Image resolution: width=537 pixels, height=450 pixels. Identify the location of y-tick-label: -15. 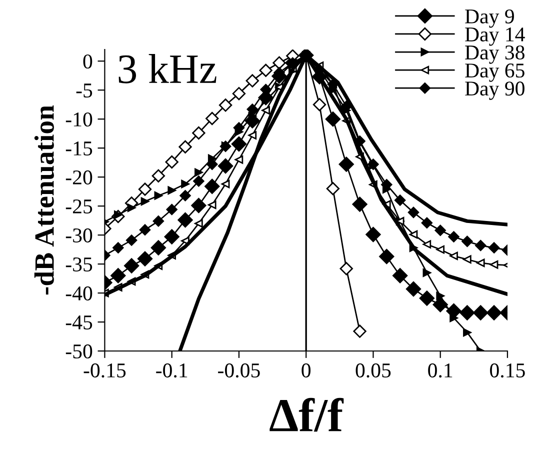
(79, 149).